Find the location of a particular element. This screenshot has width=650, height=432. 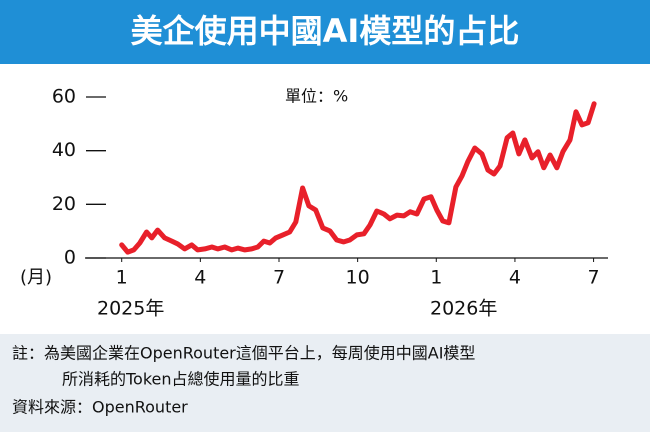

y-tick-label: 60 is located at coordinates (64, 97).